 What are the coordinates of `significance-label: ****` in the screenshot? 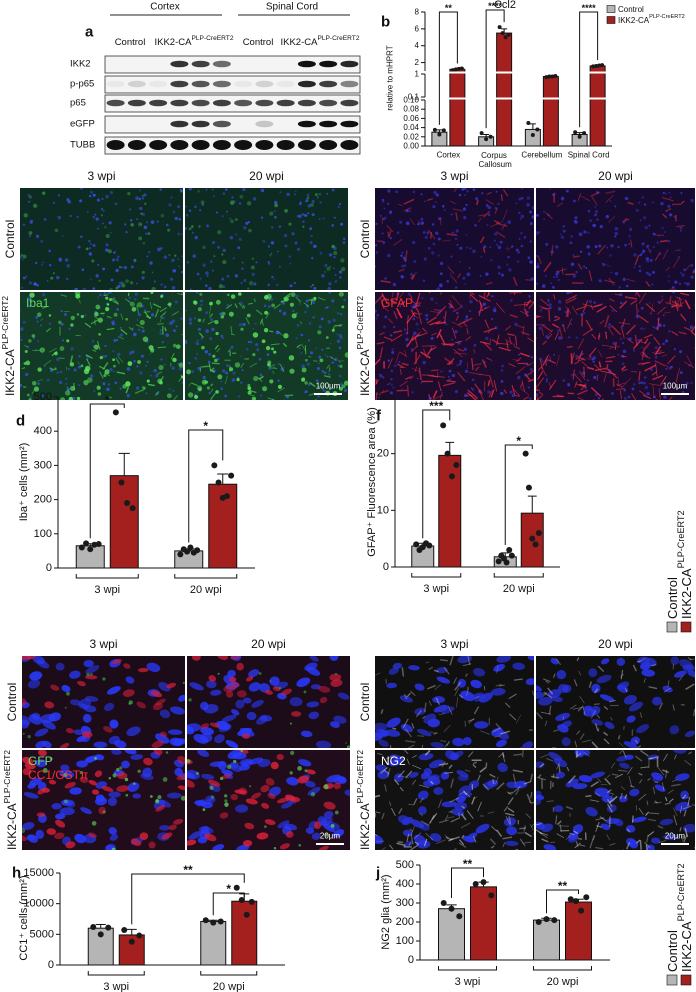 It's located at (589, 8).